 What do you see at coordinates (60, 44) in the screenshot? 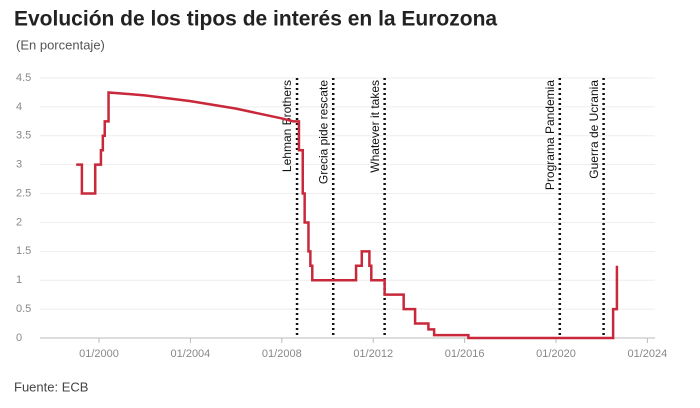
I see `chart-subtitle: (En porcentaje)` at bounding box center [60, 44].